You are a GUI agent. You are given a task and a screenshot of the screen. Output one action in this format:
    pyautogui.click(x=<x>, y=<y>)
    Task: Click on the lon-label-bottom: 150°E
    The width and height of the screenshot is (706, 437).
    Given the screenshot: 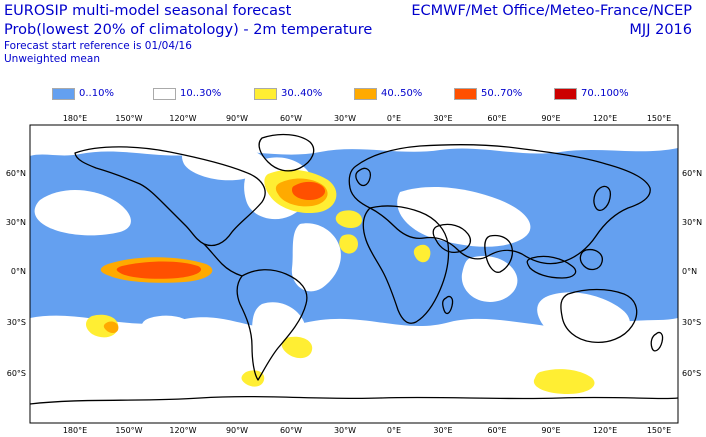 What is the action you would take?
    pyautogui.click(x=659, y=430)
    